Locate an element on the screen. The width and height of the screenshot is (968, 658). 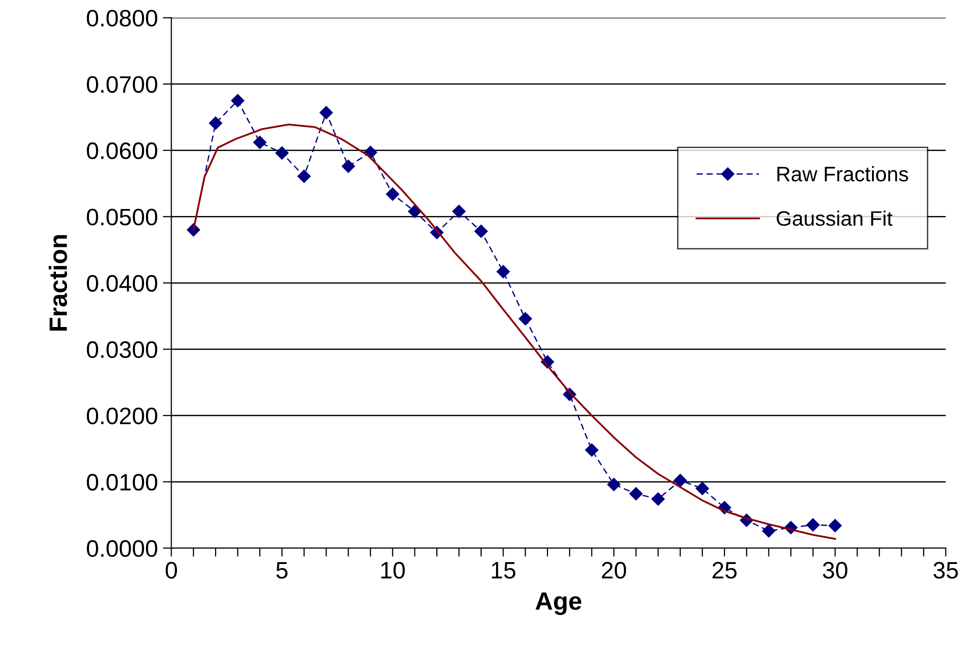
x-tick-label: 35 is located at coordinates (946, 570).